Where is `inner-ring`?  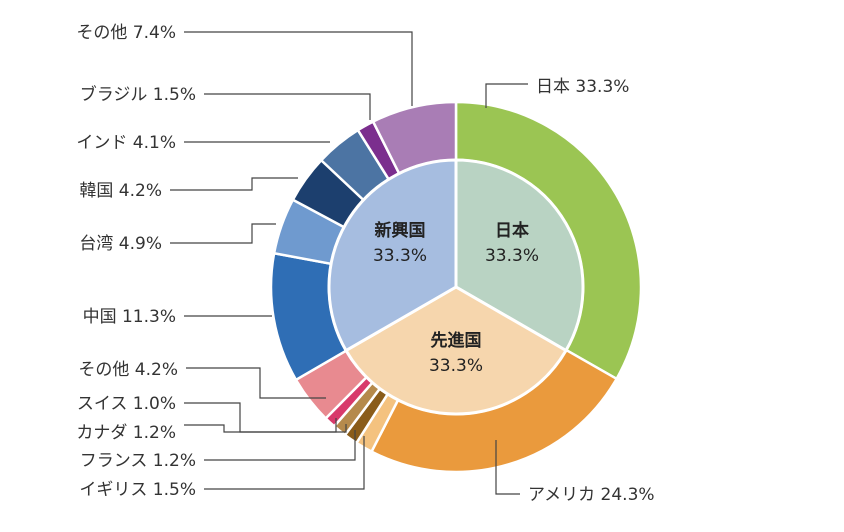 inner-ring is located at coordinates (456, 287).